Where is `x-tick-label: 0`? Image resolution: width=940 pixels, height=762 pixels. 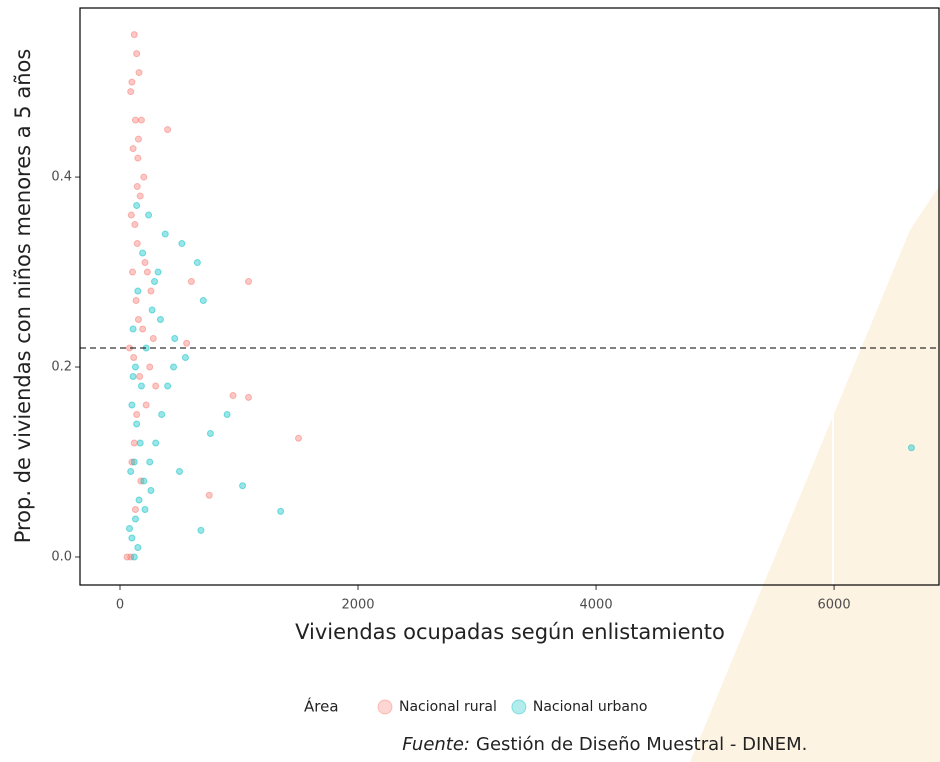 x-tick-label: 0 is located at coordinates (120, 605).